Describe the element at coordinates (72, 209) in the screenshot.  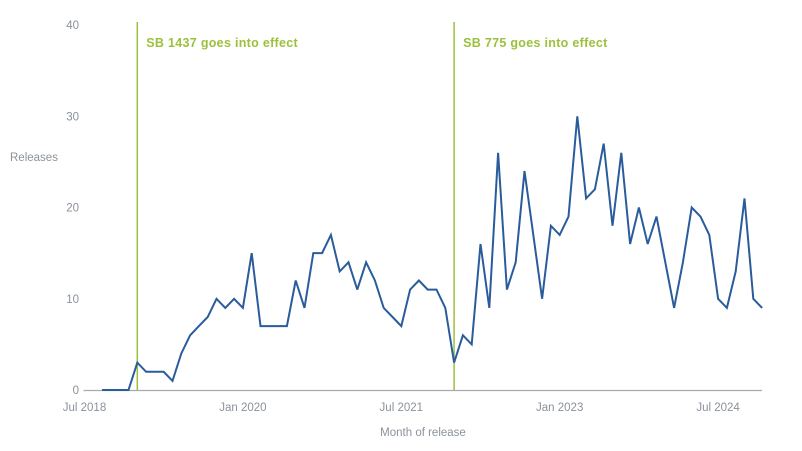
I see `y-tick-label: 20` at that location.